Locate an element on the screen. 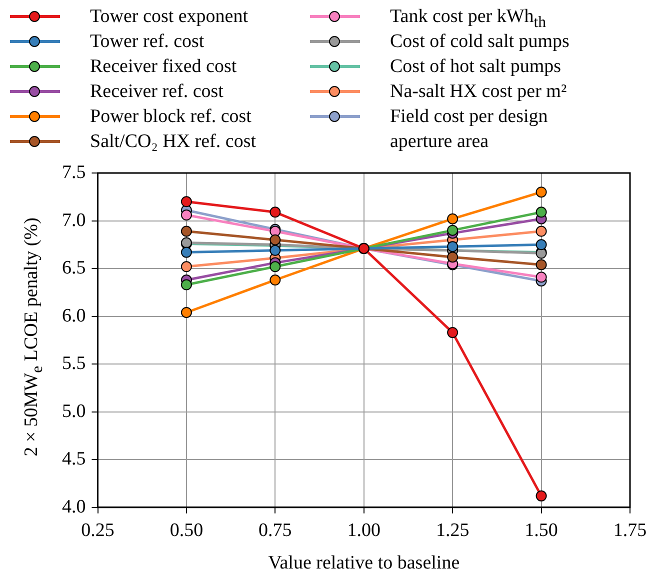 The width and height of the screenshot is (658, 579). x-tick-label: 1.75 is located at coordinates (630, 530).